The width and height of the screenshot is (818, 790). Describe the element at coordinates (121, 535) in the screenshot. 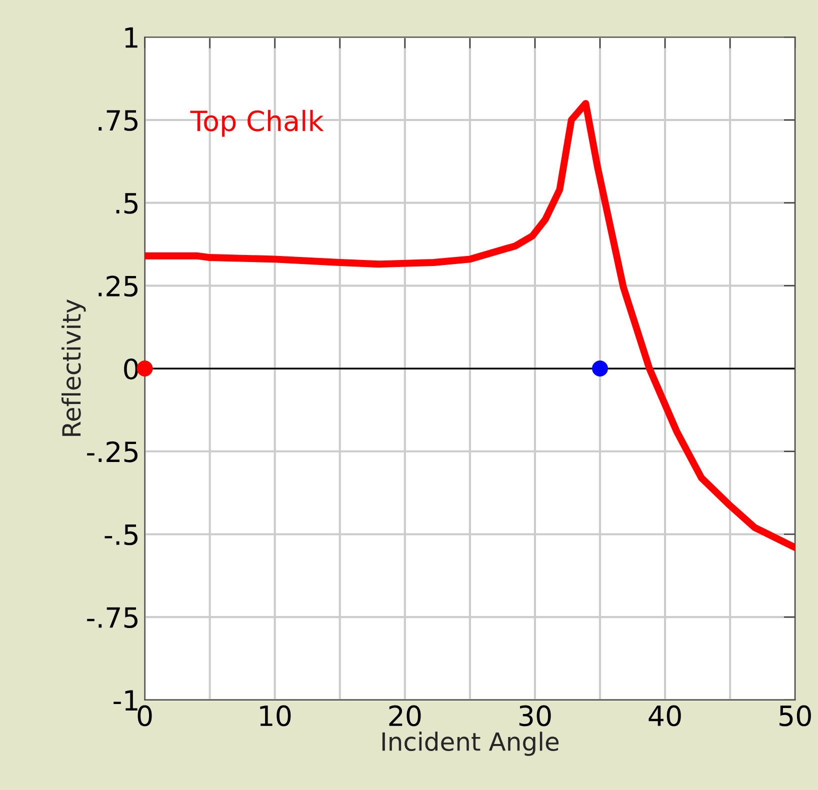

I see `y-tick-label: -.5` at that location.